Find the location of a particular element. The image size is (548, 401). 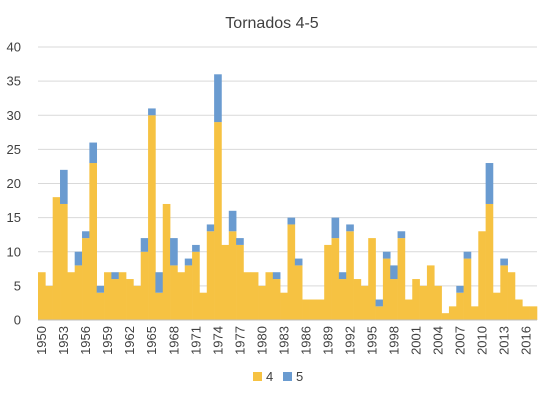

bar-segment-series-1-2010 is located at coordinates (482, 275).